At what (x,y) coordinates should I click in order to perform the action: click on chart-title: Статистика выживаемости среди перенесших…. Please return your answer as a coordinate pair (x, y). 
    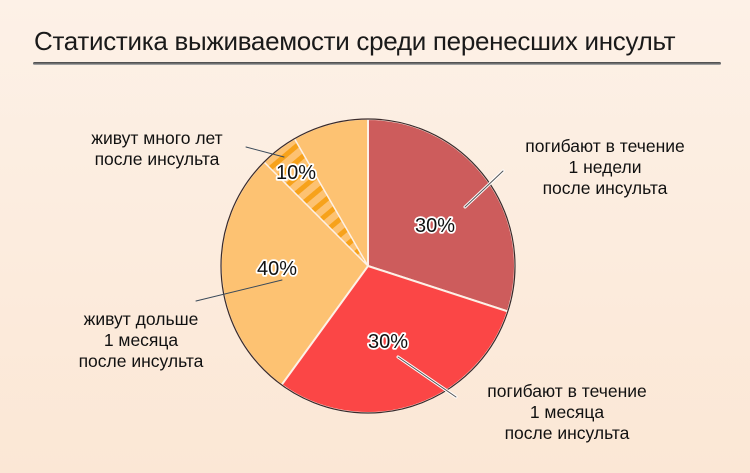
    Looking at the image, I should click on (355, 41).